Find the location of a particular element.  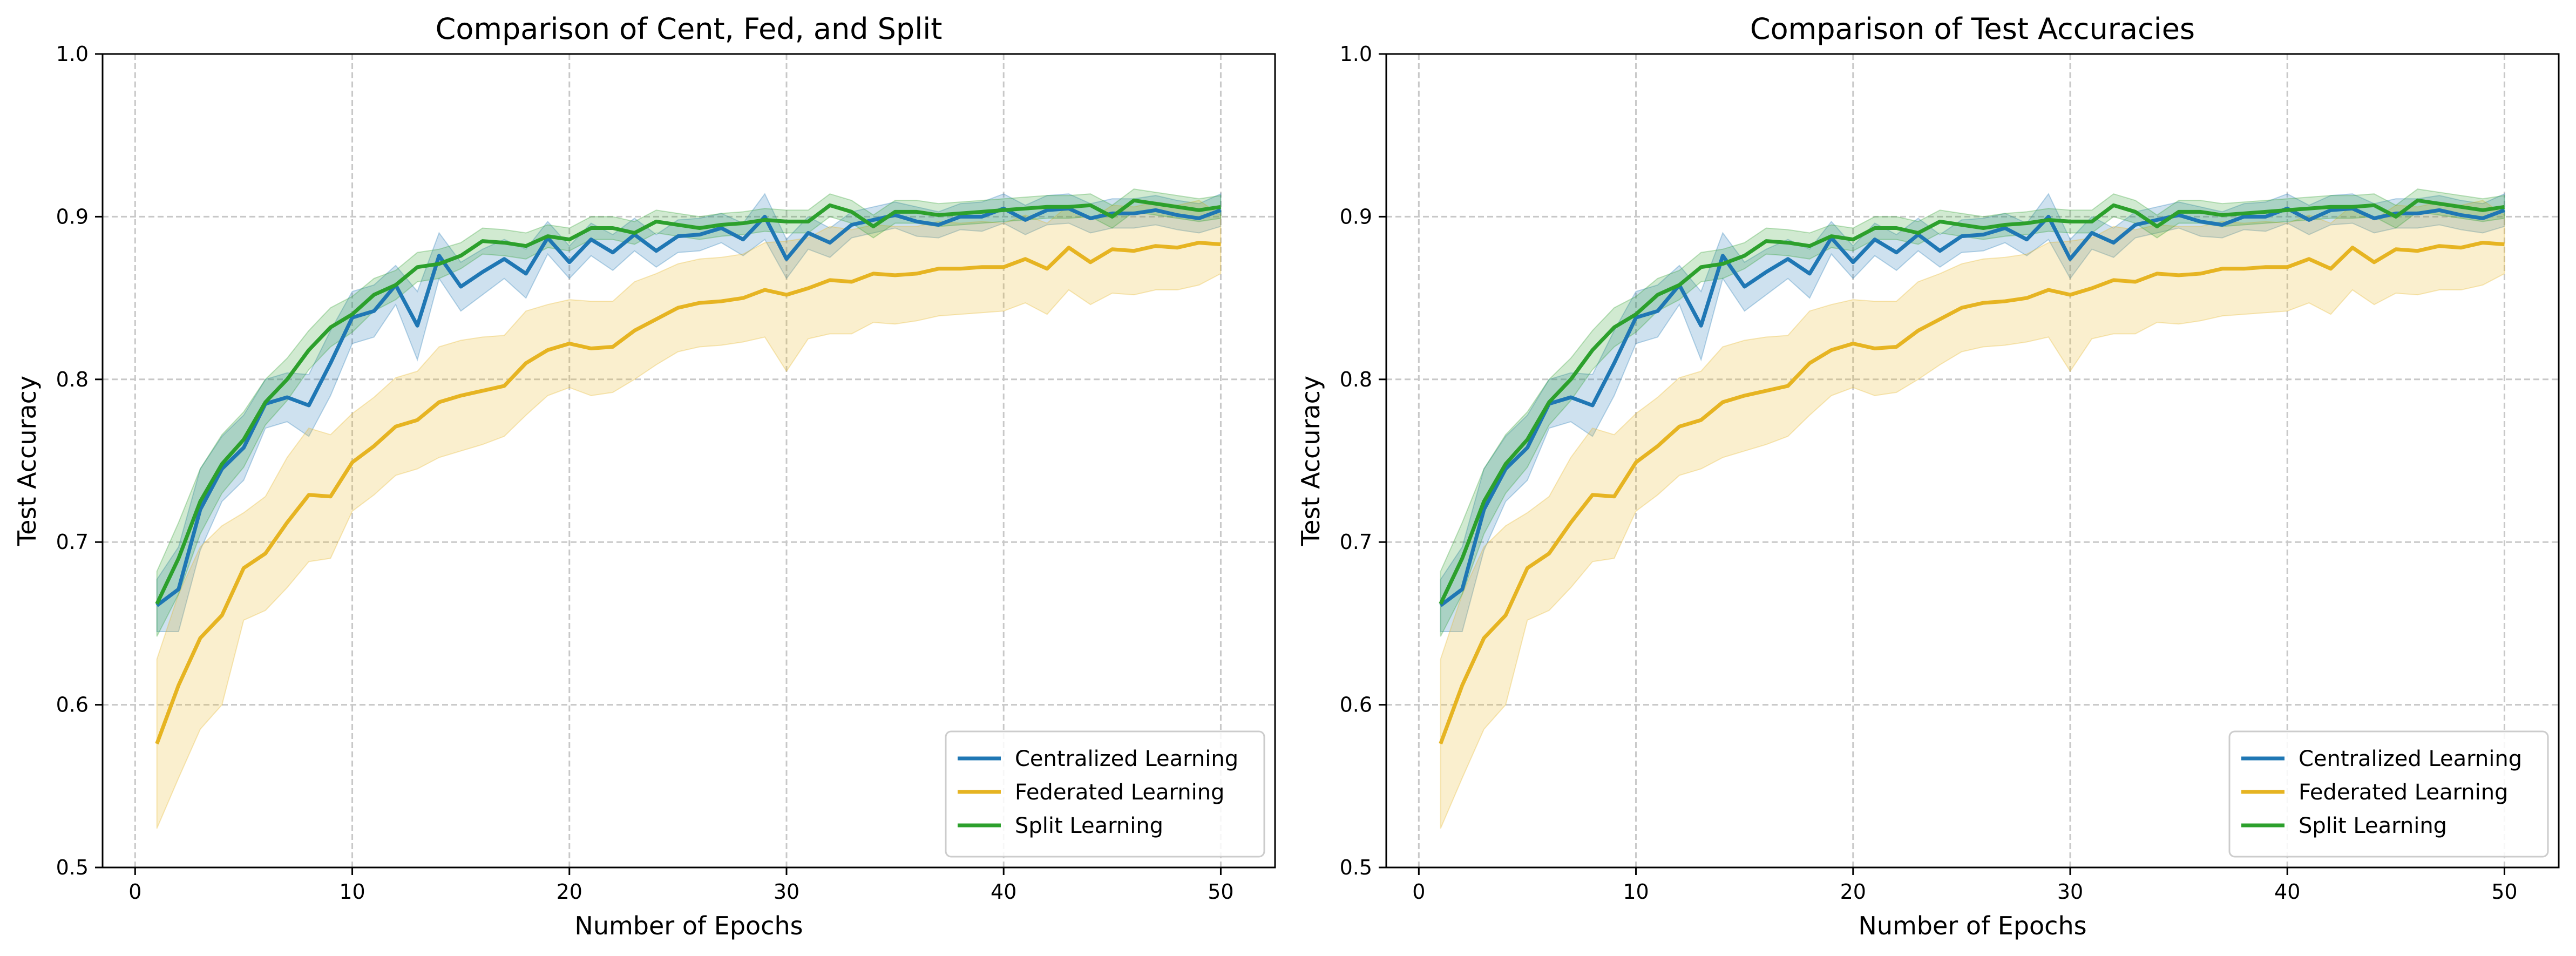

chart-title: Comparison of Cent, Fed, and Split is located at coordinates (689, 29).